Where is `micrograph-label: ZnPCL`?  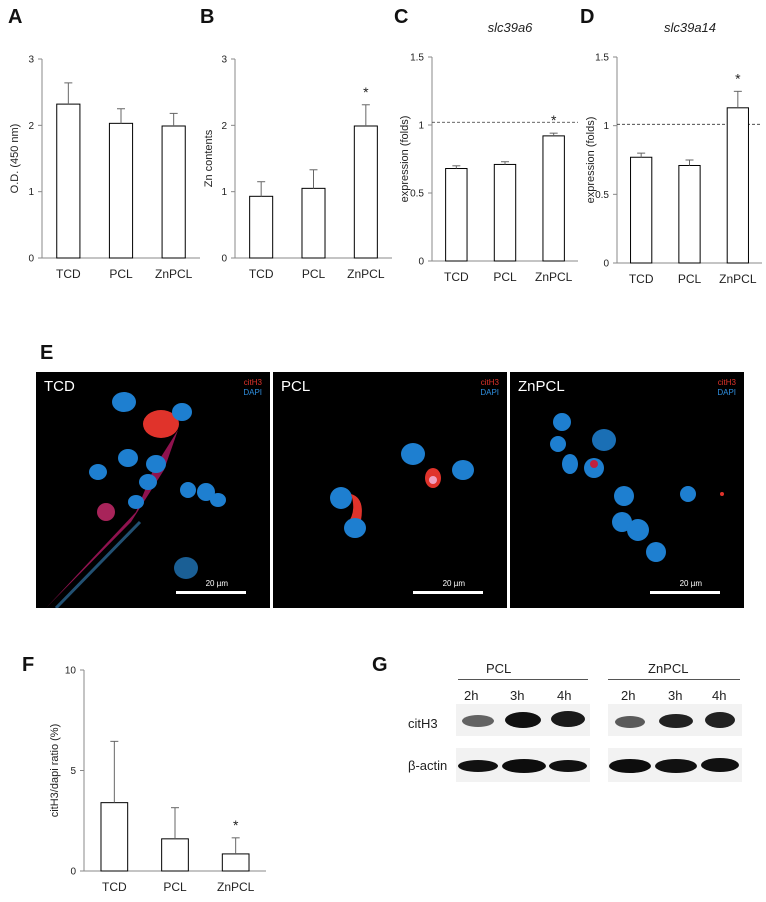 micrograph-label: ZnPCL is located at coordinates (541, 386).